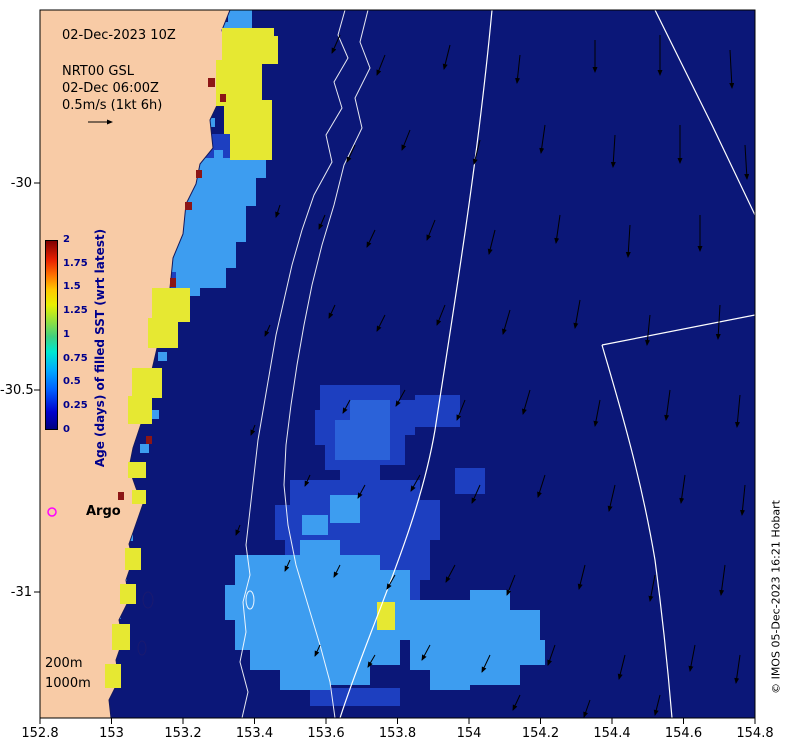 The image size is (790, 750). I want to click on colorbar-tick: 1.5, so click(72, 286).